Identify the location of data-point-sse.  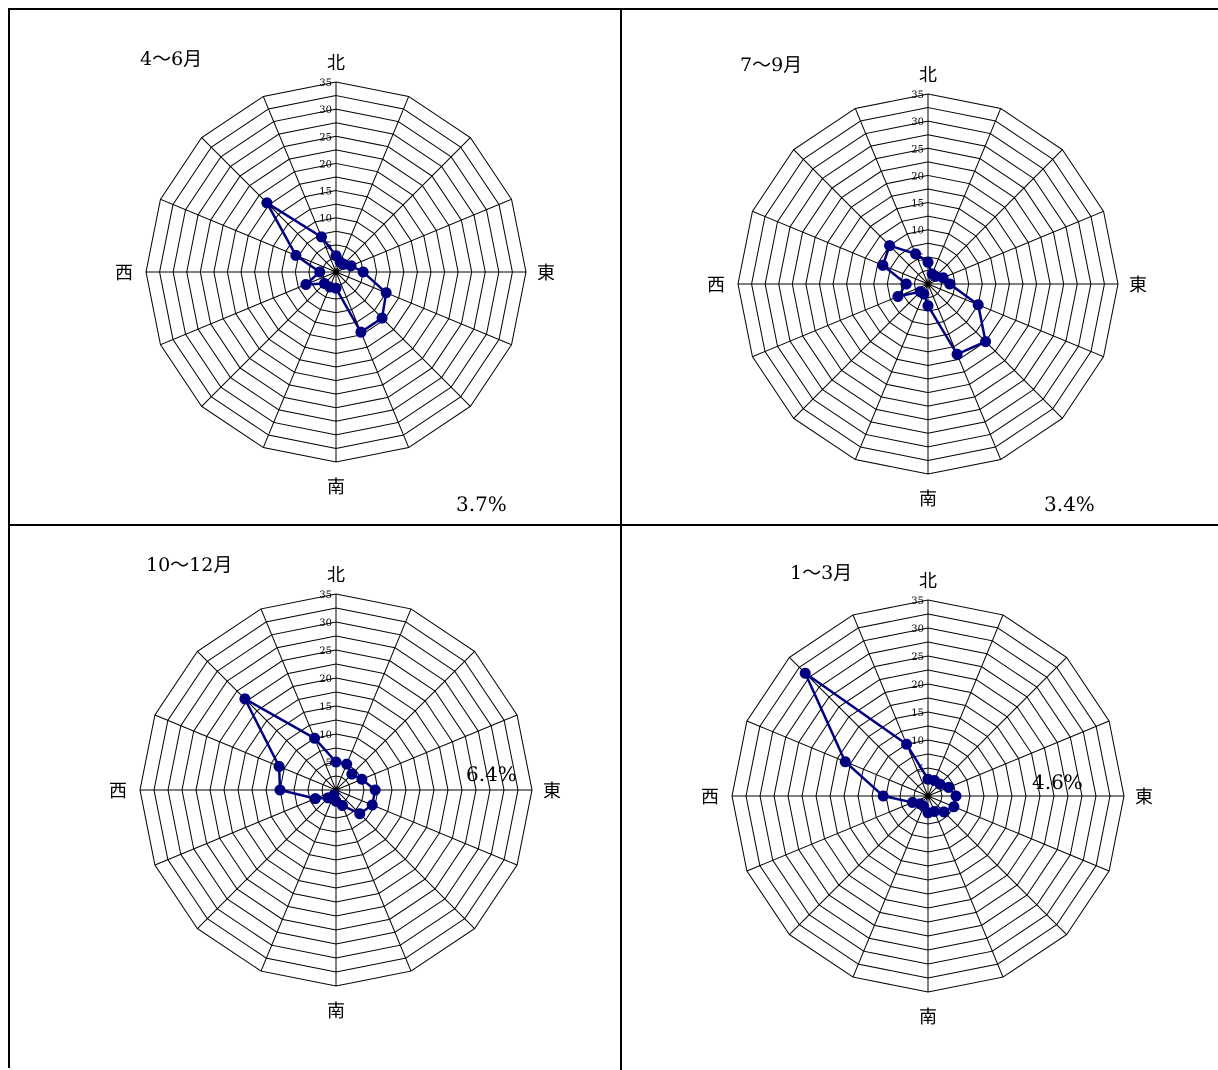
(361, 332).